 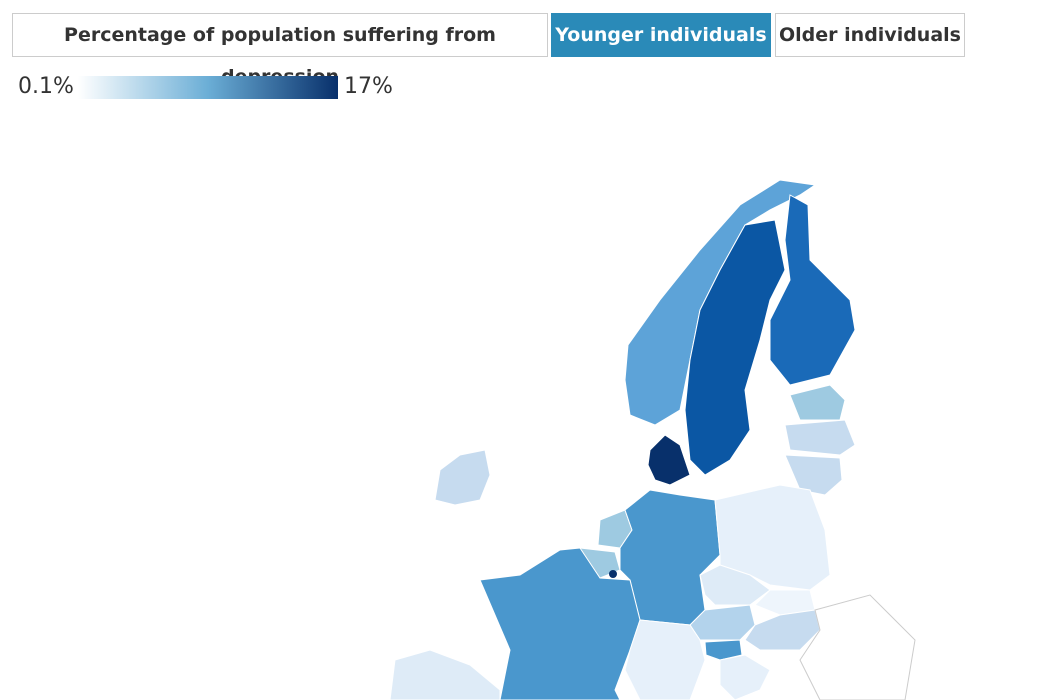 I want to click on legend-min: 0.1%, so click(x=46, y=86).